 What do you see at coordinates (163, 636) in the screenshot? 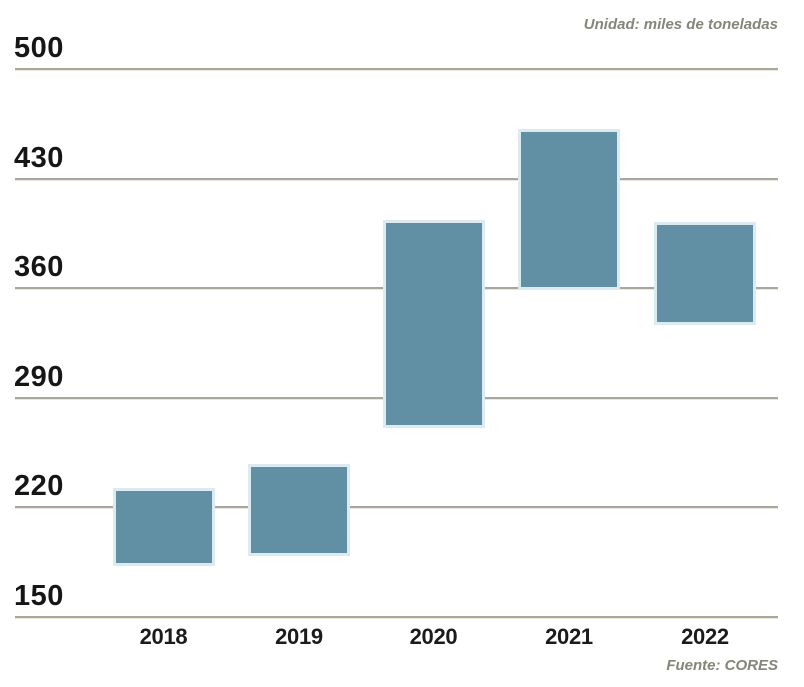
I see `x-tick-label-2018: 2018` at bounding box center [163, 636].